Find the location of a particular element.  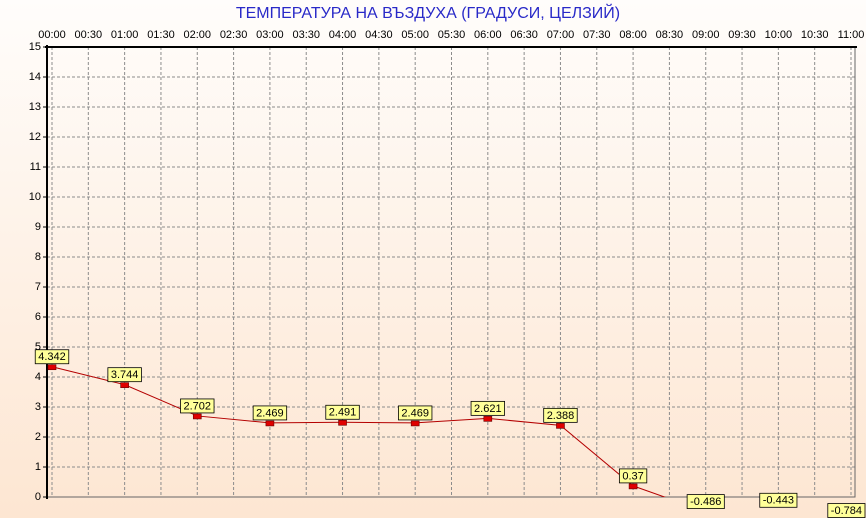

chart-title: ТЕМПЕРАТУРА НА ВЪЗДУХА (ГРАДУСИ, ЦЕЛЗИЙ) is located at coordinates (428, 12).